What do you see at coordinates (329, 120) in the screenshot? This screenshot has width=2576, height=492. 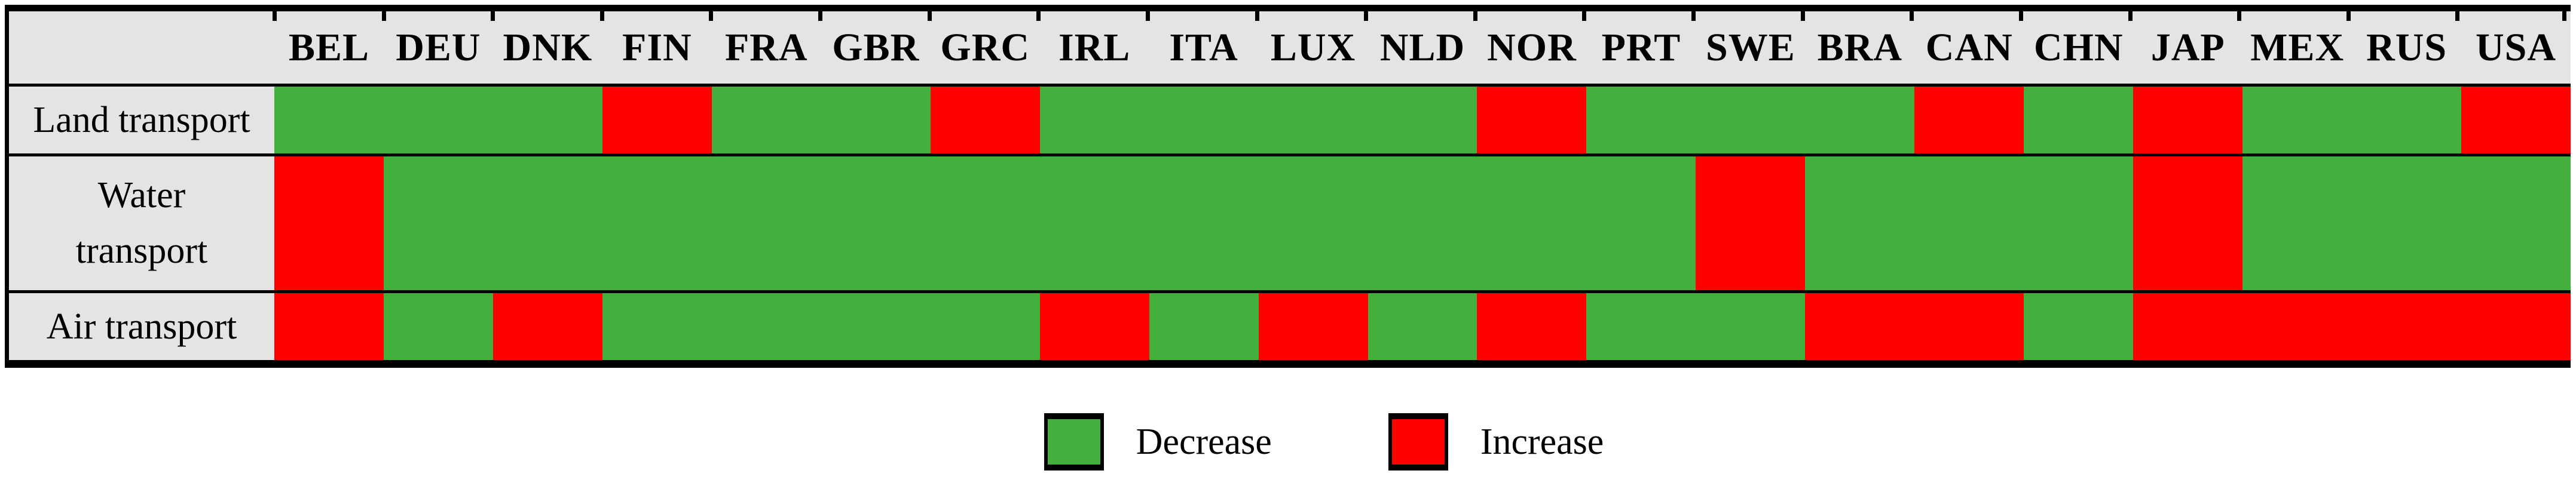 I see `heatmap-cell-bel-decrease` at bounding box center [329, 120].